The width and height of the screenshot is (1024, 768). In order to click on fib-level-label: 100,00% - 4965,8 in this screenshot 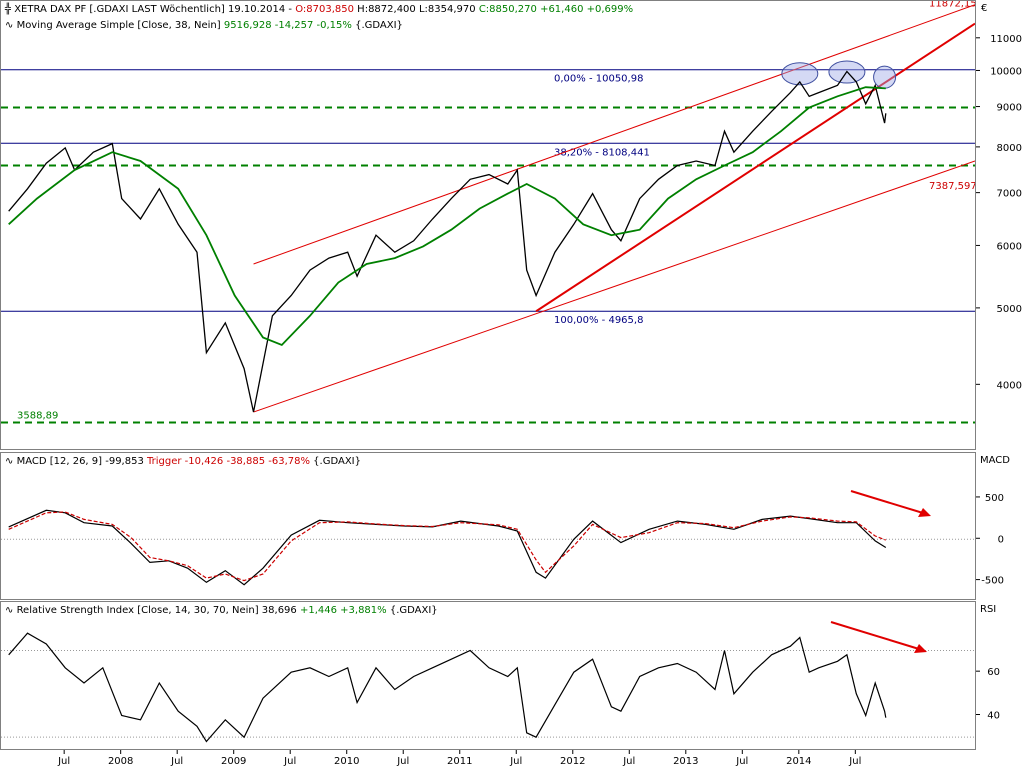, I will do `click(598, 320)`.